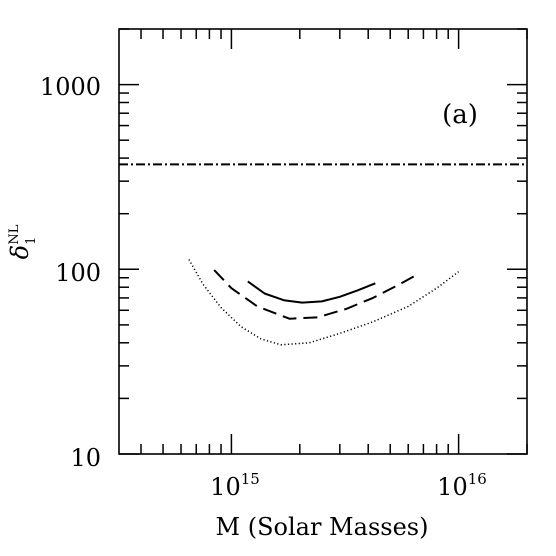 Image resolution: width=556 pixels, height=556 pixels. Describe the element at coordinates (31, 241) in the screenshot. I see `y-axis-label-subscript: 1` at that location.